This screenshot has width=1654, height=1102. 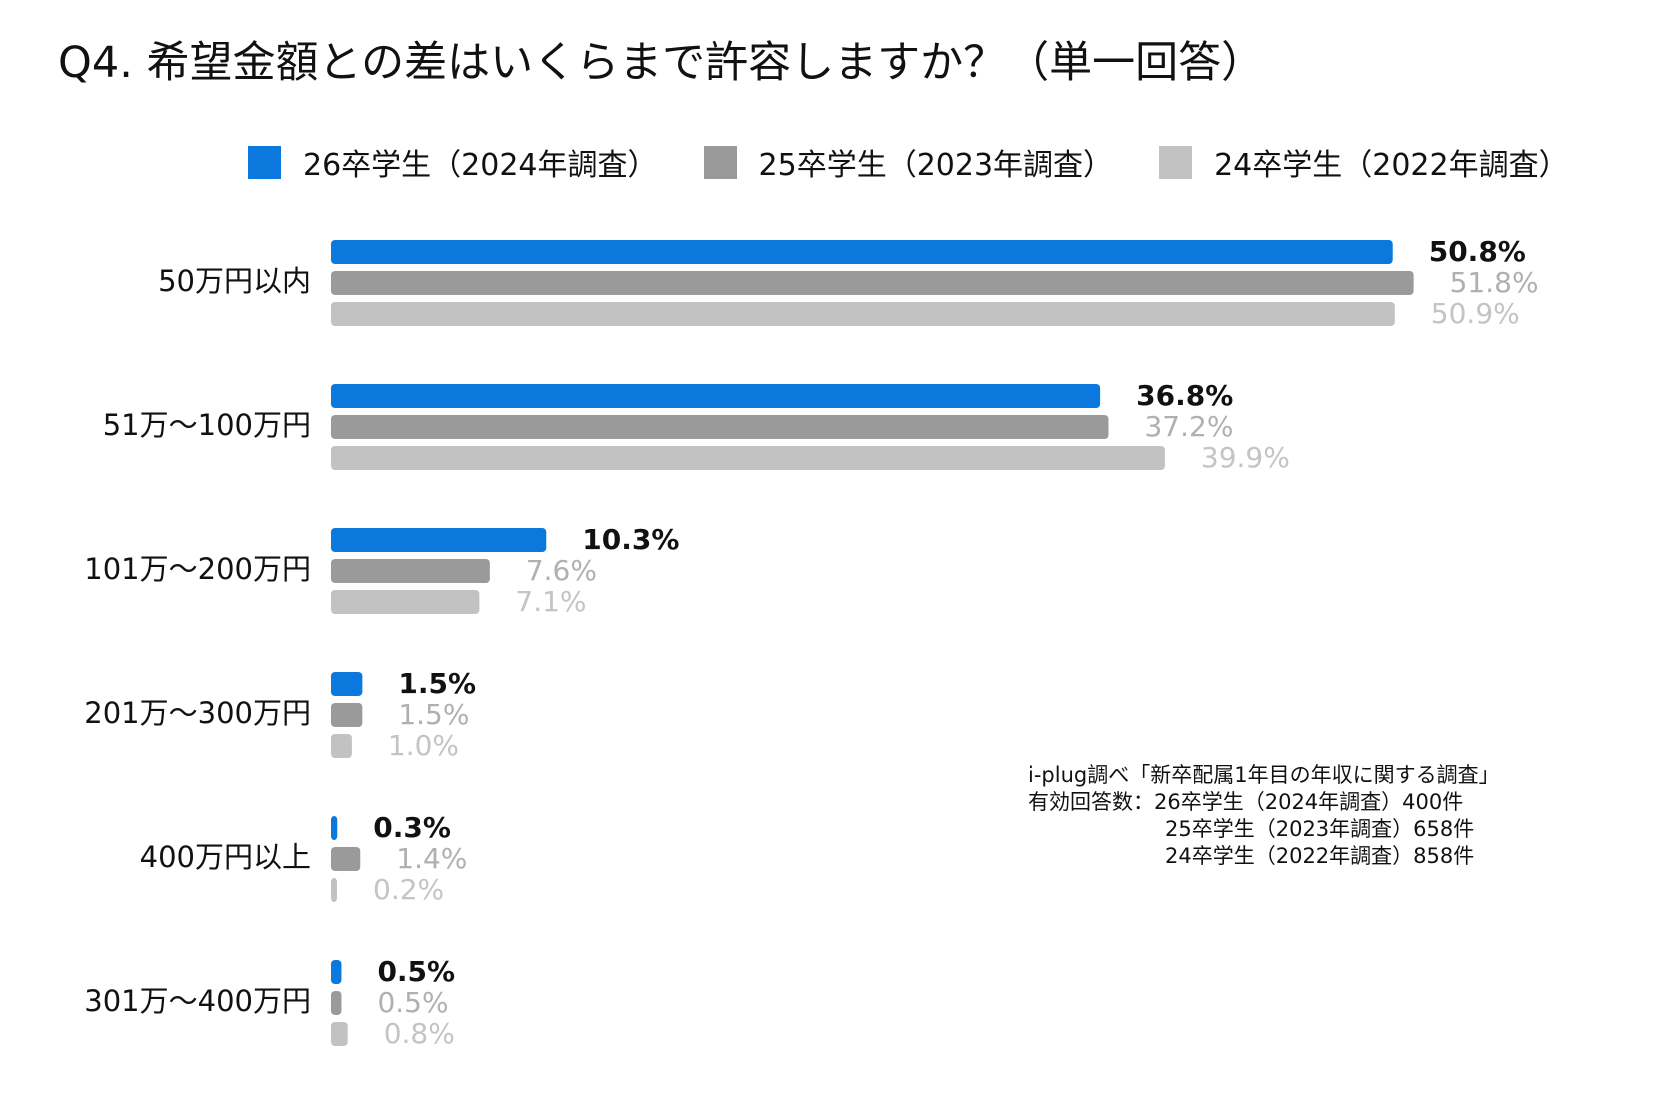 What do you see at coordinates (630, 539) in the screenshot?
I see `value-label-26-cat-3: 10.3%` at bounding box center [630, 539].